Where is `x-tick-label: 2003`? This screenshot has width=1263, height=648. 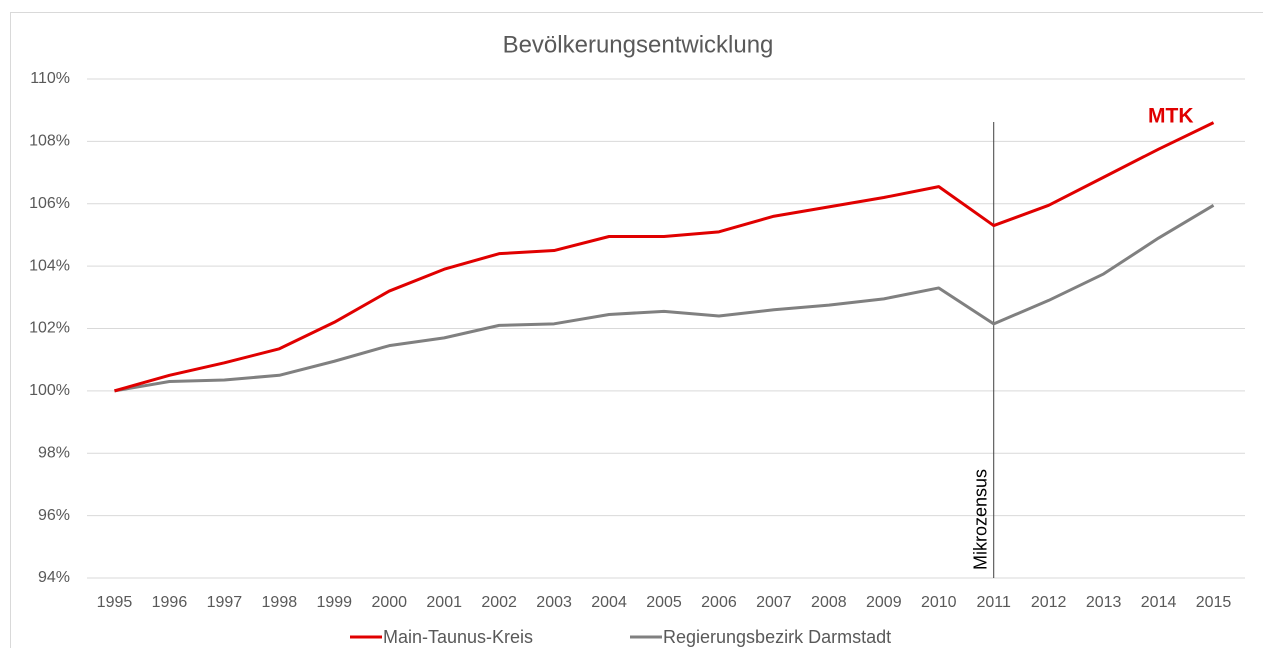
x-tick-label: 2003 is located at coordinates (554, 602).